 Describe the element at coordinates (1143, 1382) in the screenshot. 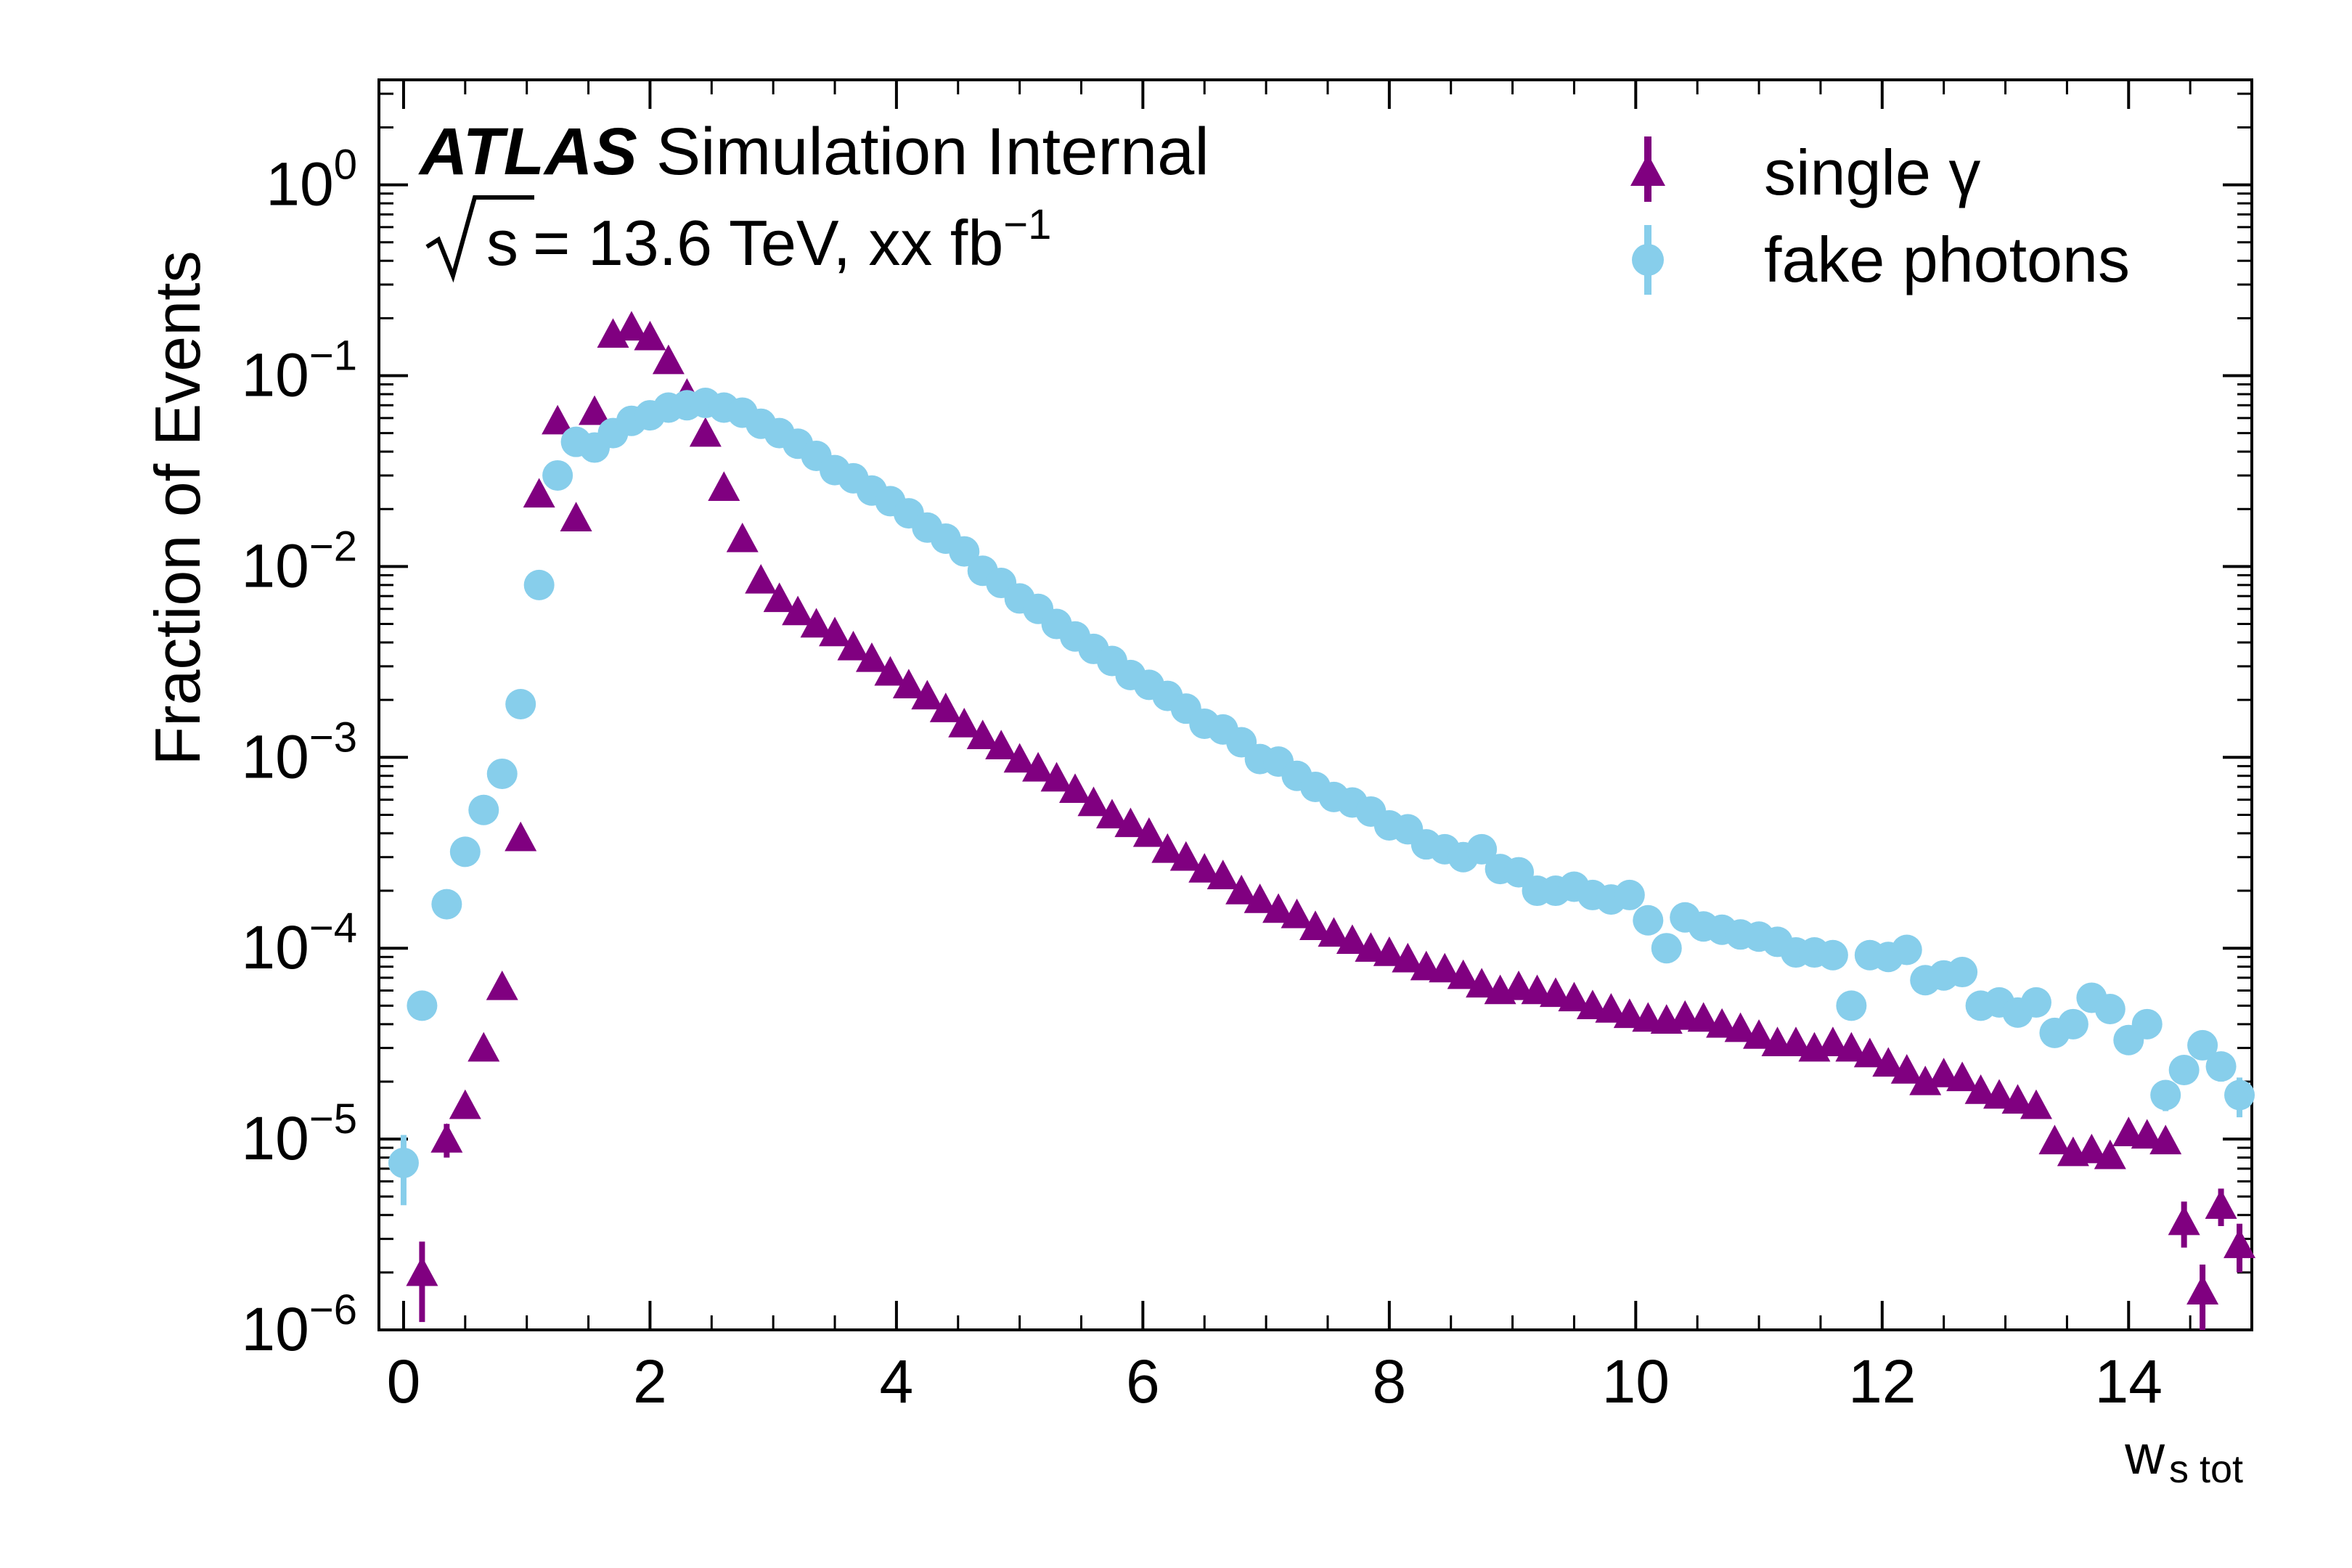

I see `x-tick-label: 6` at that location.